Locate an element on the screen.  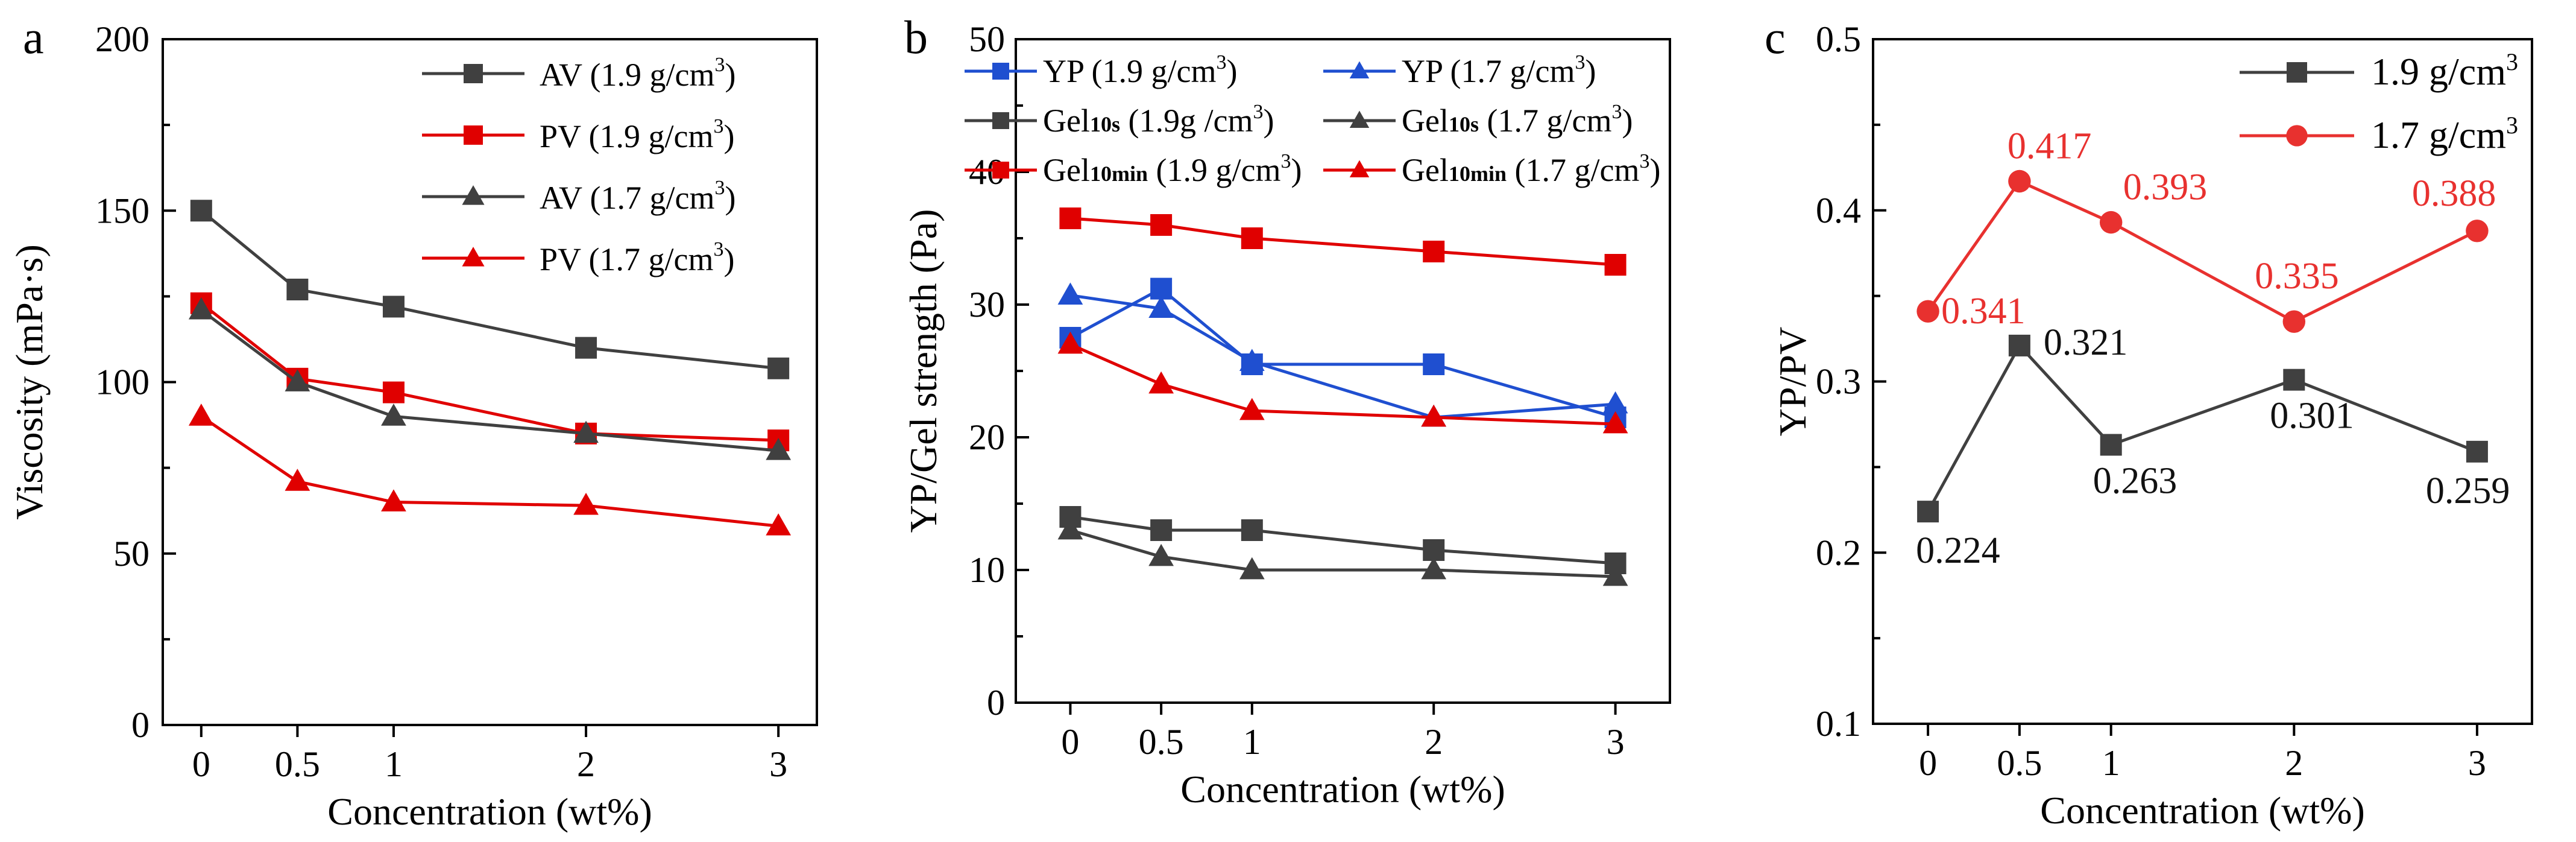
legend-label: PV (1.9 g/cm3) is located at coordinates (637, 134).